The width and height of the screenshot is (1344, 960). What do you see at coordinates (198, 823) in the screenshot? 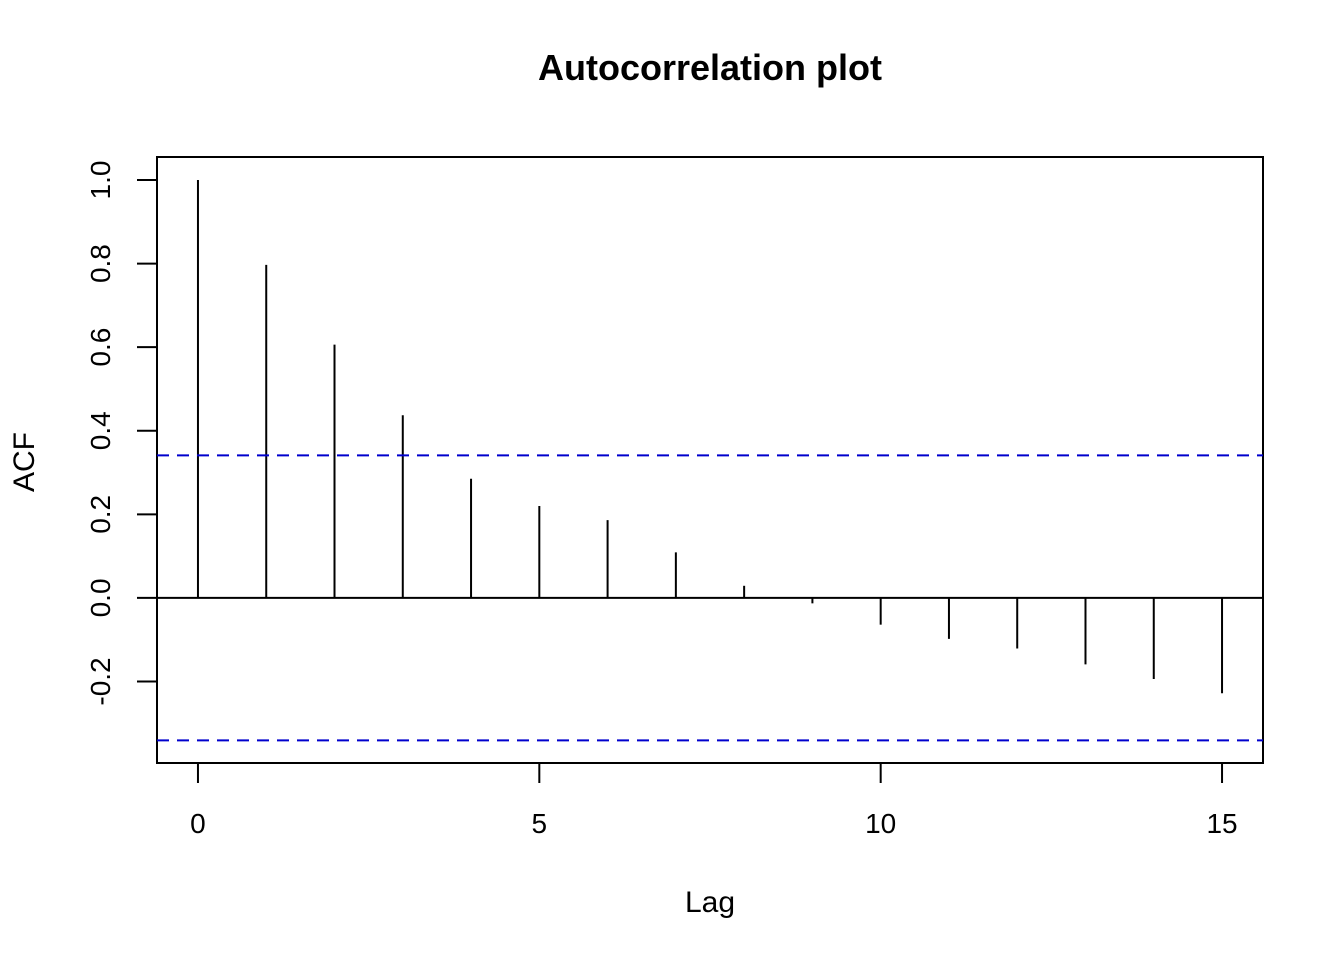
I see `x-tick-label: 0` at bounding box center [198, 823].